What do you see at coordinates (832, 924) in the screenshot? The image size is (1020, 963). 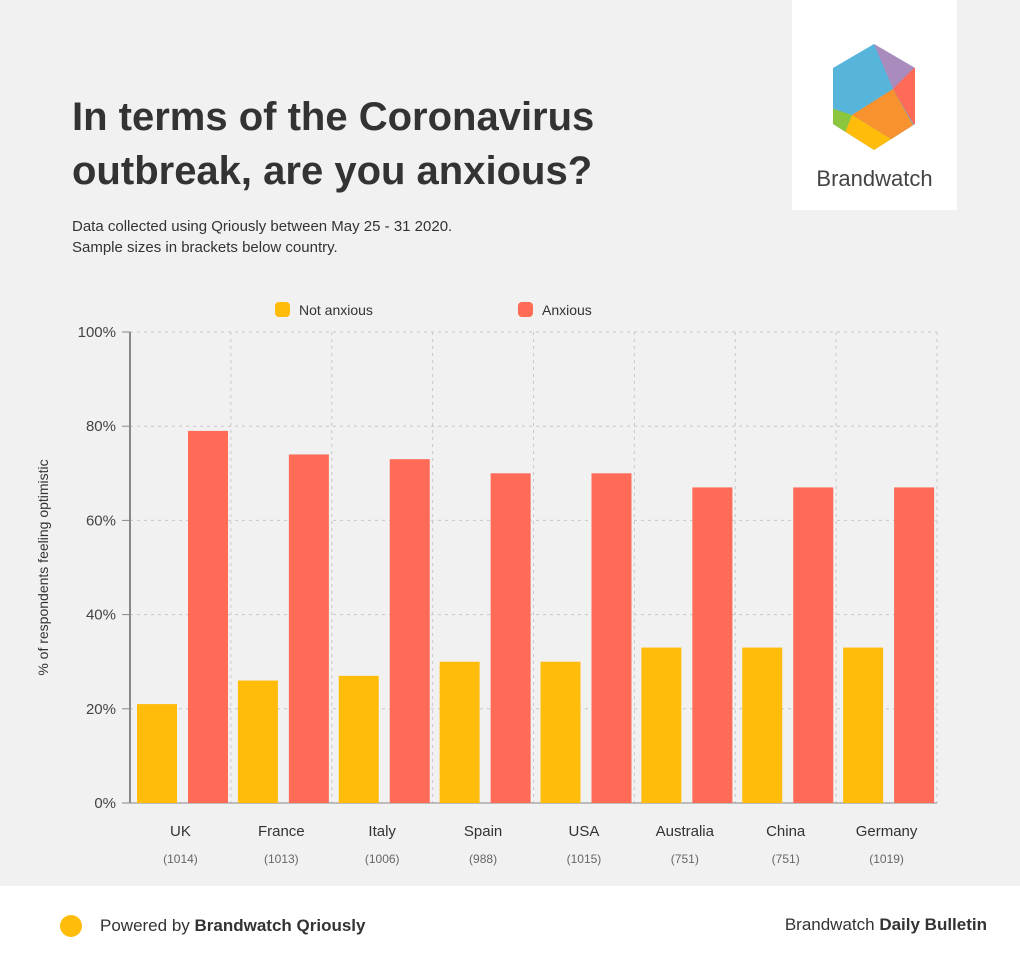 I see `bulletin-prefix: Brandwatch` at bounding box center [832, 924].